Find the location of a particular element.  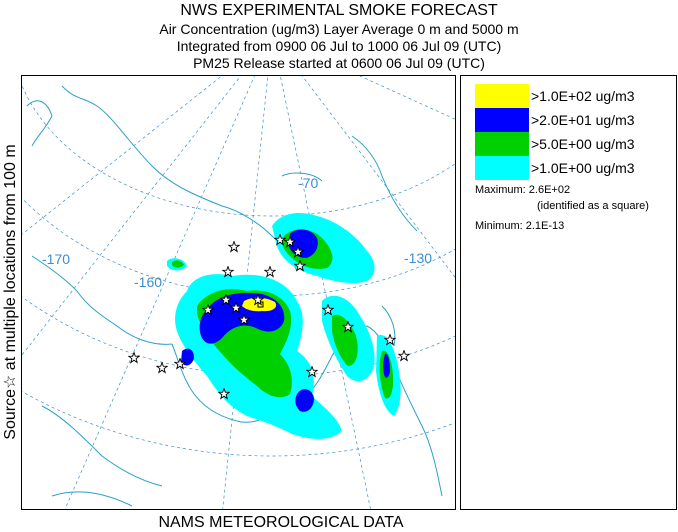

source-locations-label: Source☆ at multiple locations from 100 m is located at coordinates (10, 292).